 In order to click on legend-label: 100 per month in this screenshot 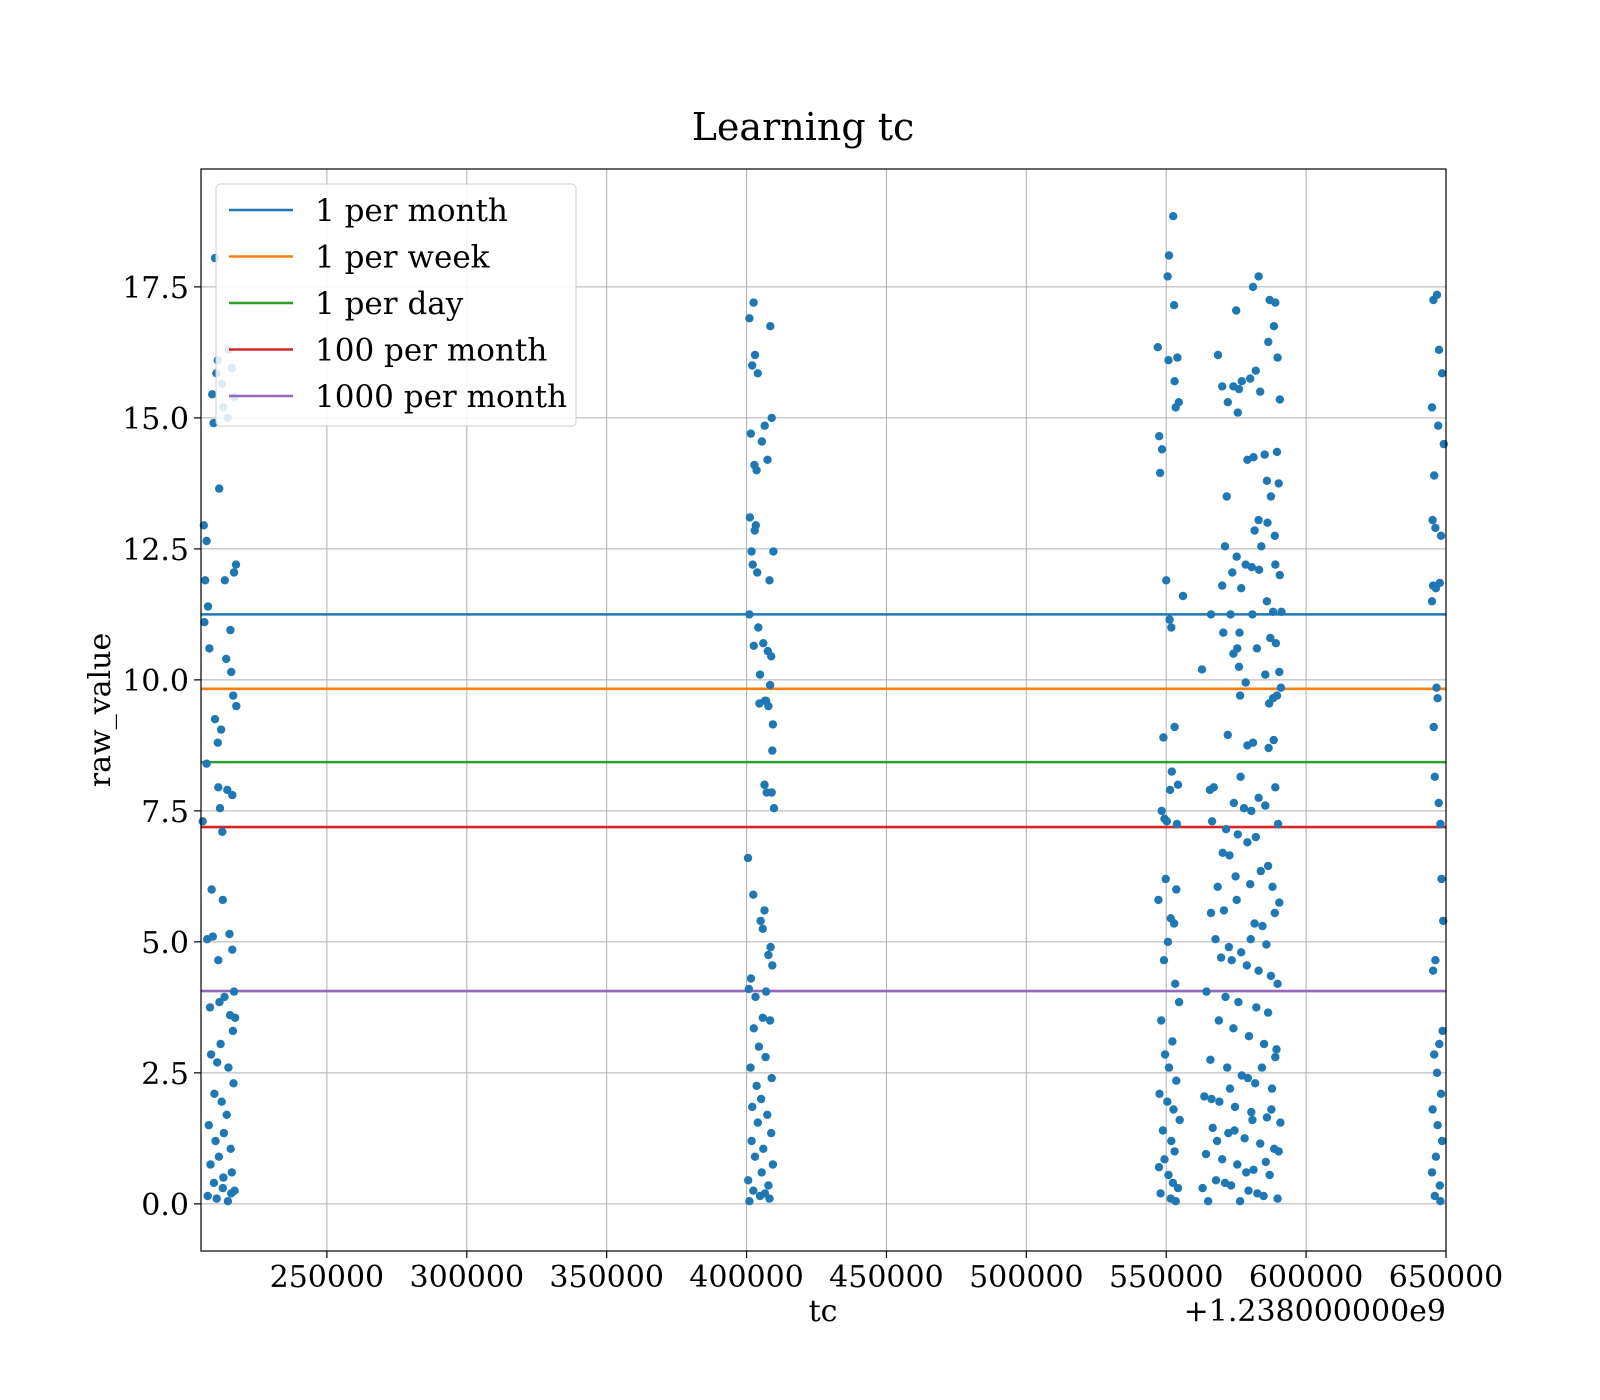, I will do `click(431, 351)`.